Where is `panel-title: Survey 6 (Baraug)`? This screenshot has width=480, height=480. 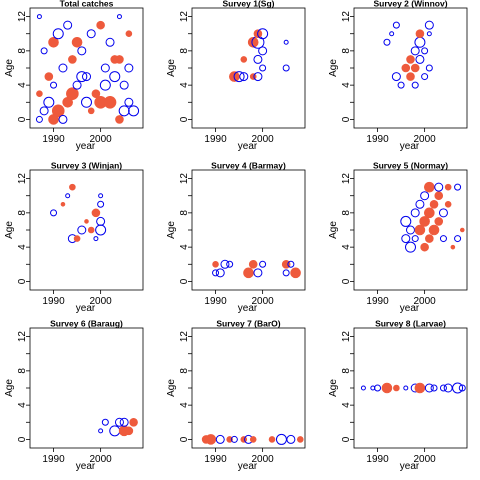
panel-title: Survey 6 (Baraug) is located at coordinates (86, 324).